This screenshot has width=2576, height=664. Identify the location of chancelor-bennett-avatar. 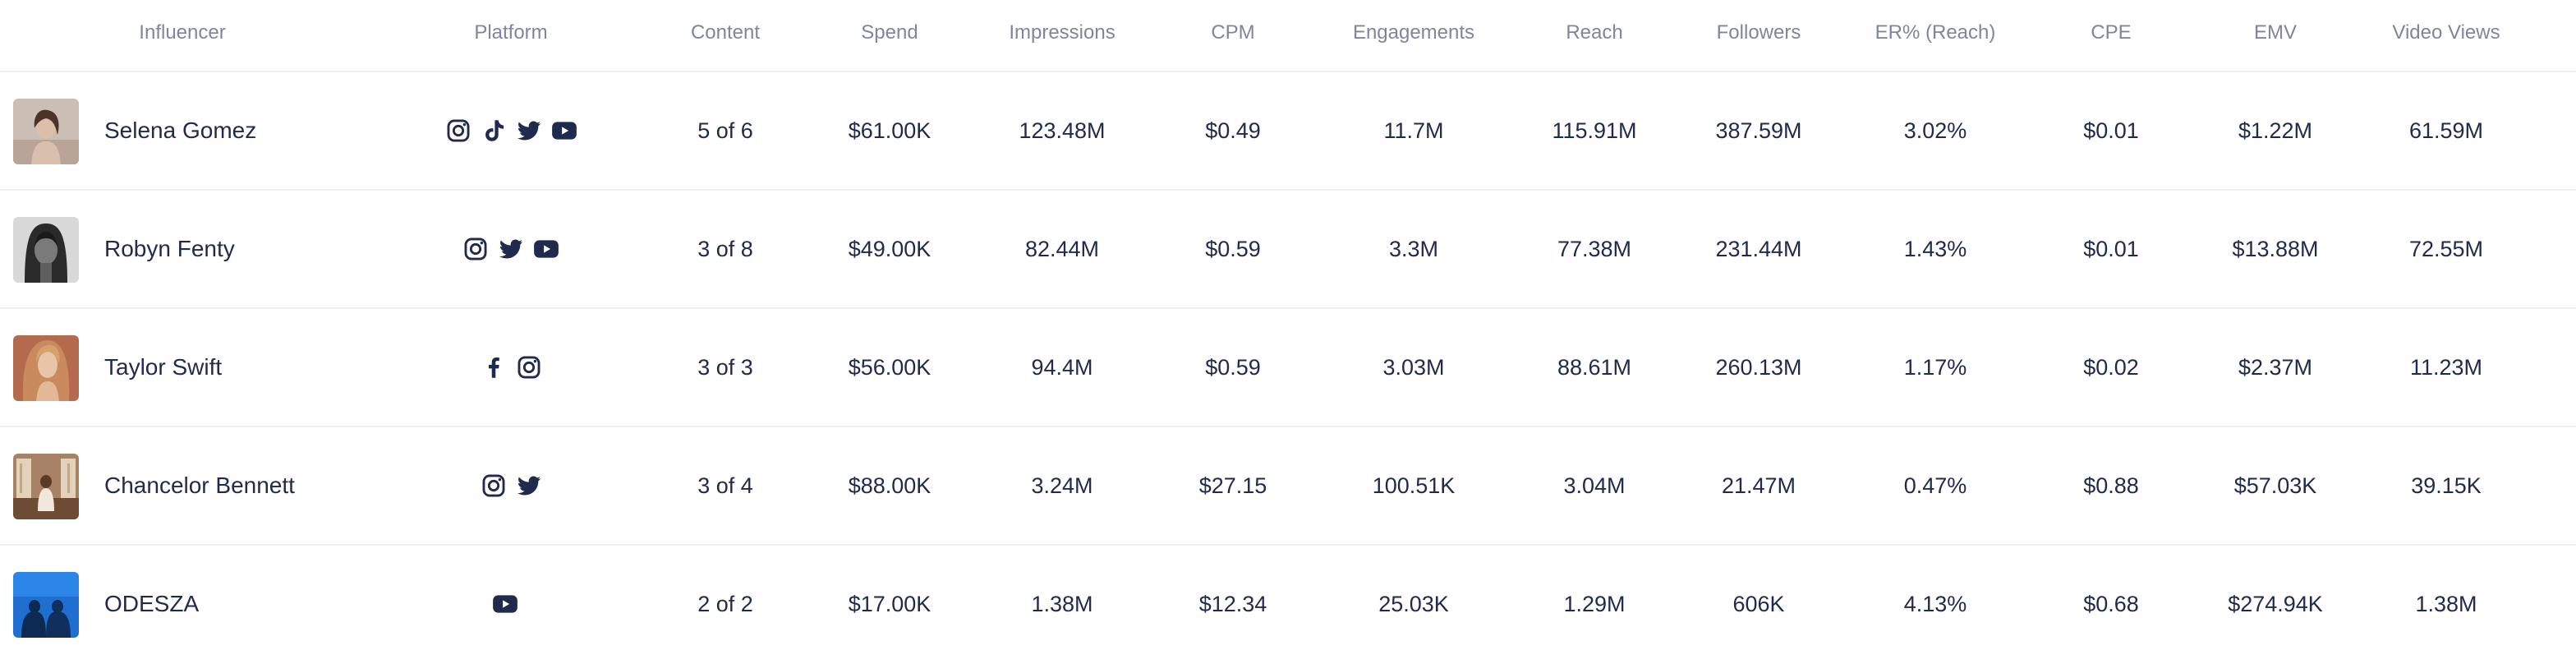
(46, 486).